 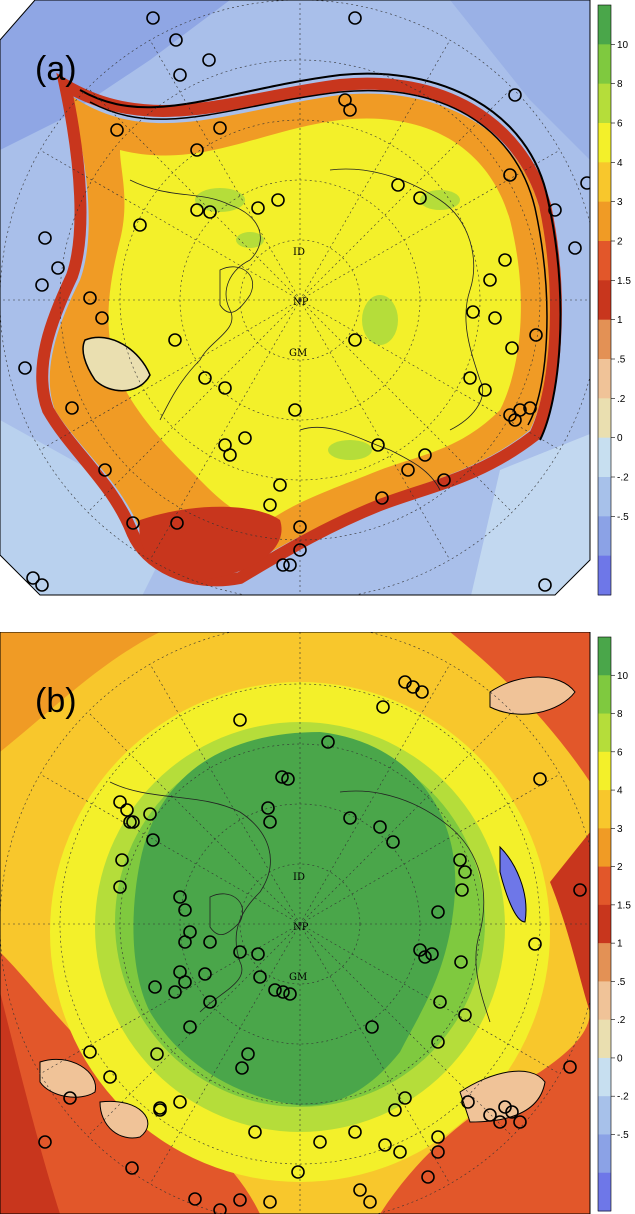 What do you see at coordinates (56, 701) in the screenshot?
I see `panel-label-b: (b)` at bounding box center [56, 701].